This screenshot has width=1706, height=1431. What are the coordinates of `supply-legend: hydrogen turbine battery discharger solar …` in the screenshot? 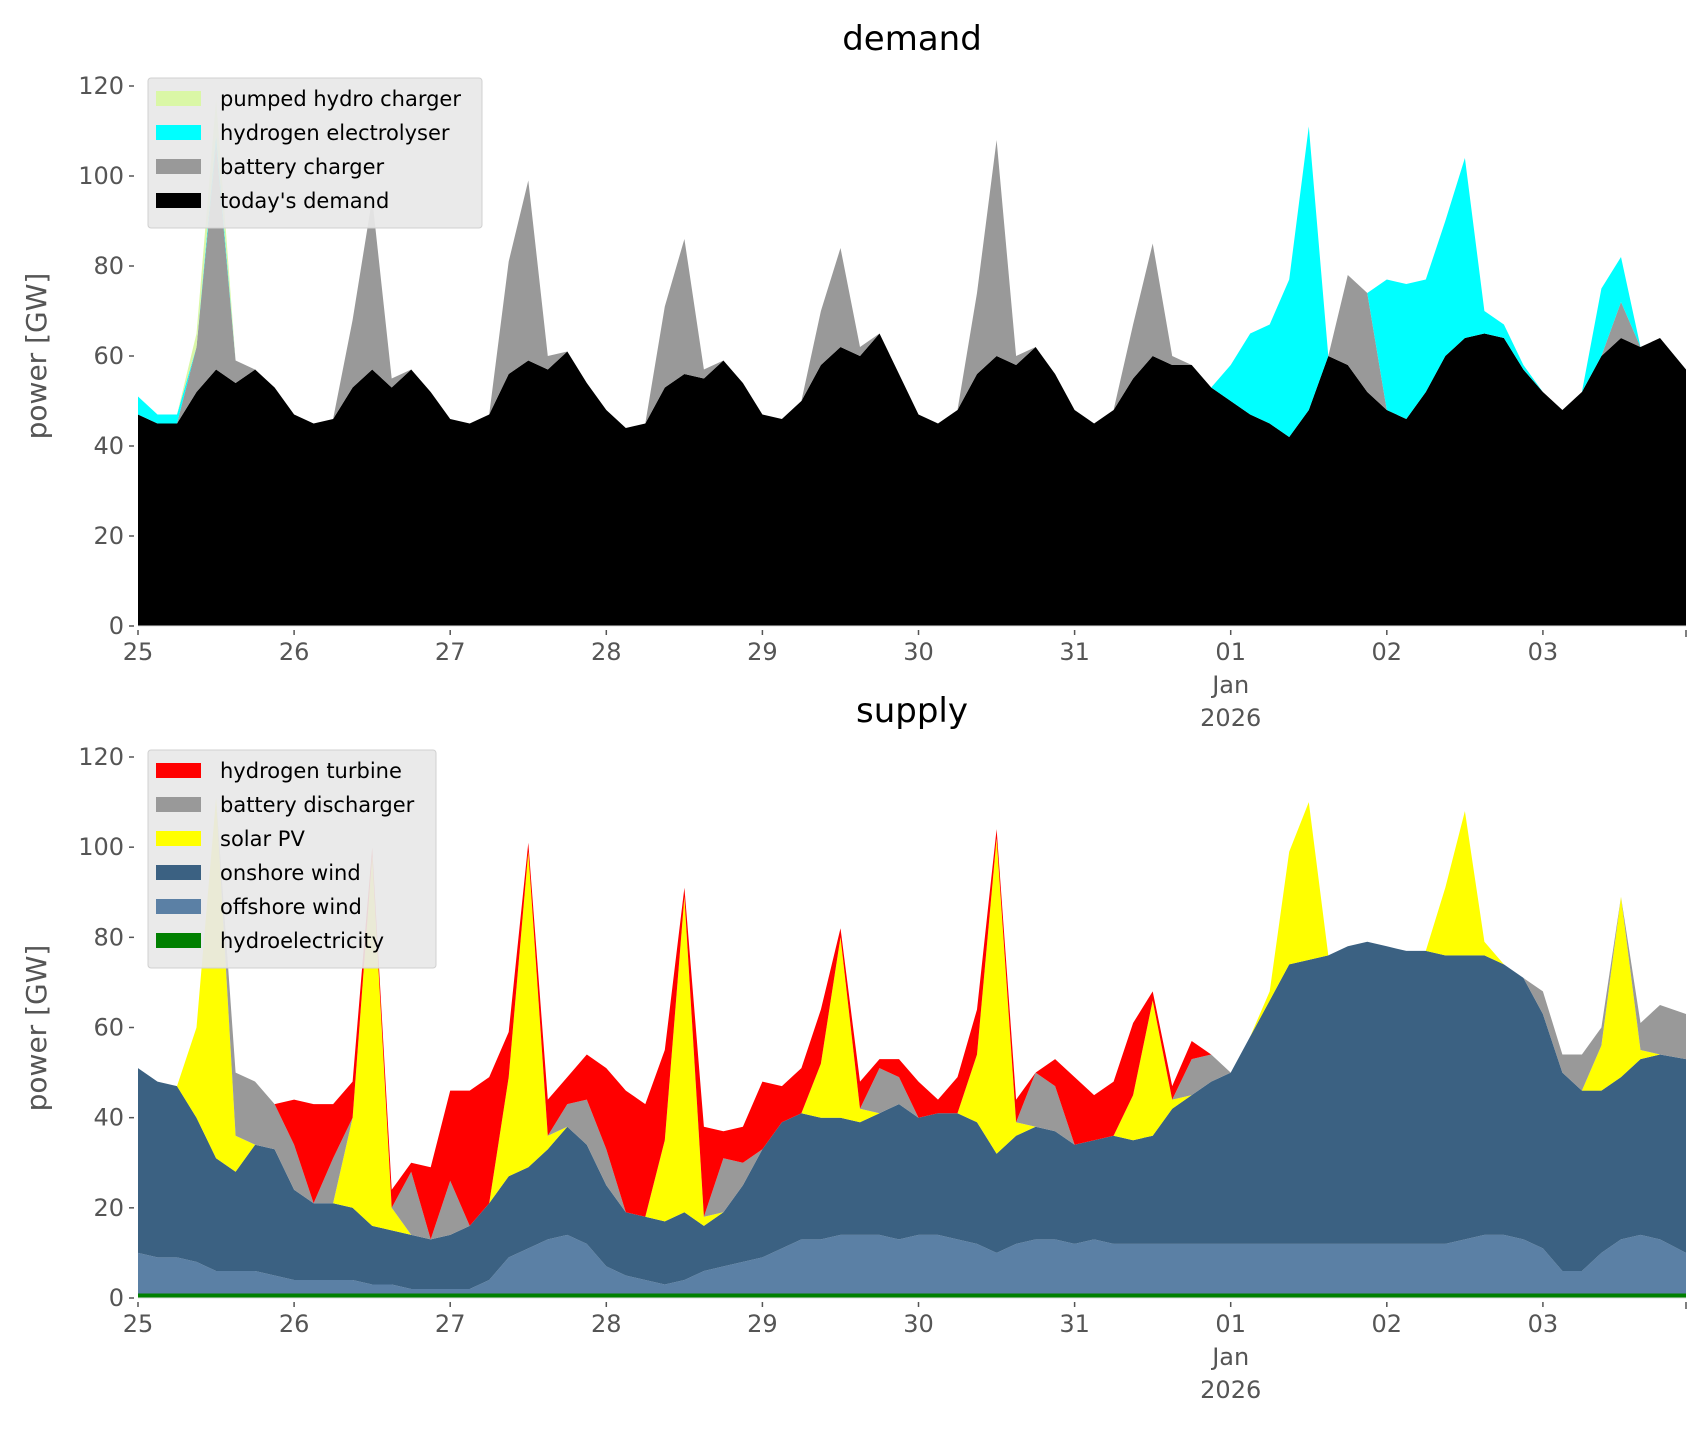 It's located at (292, 859).